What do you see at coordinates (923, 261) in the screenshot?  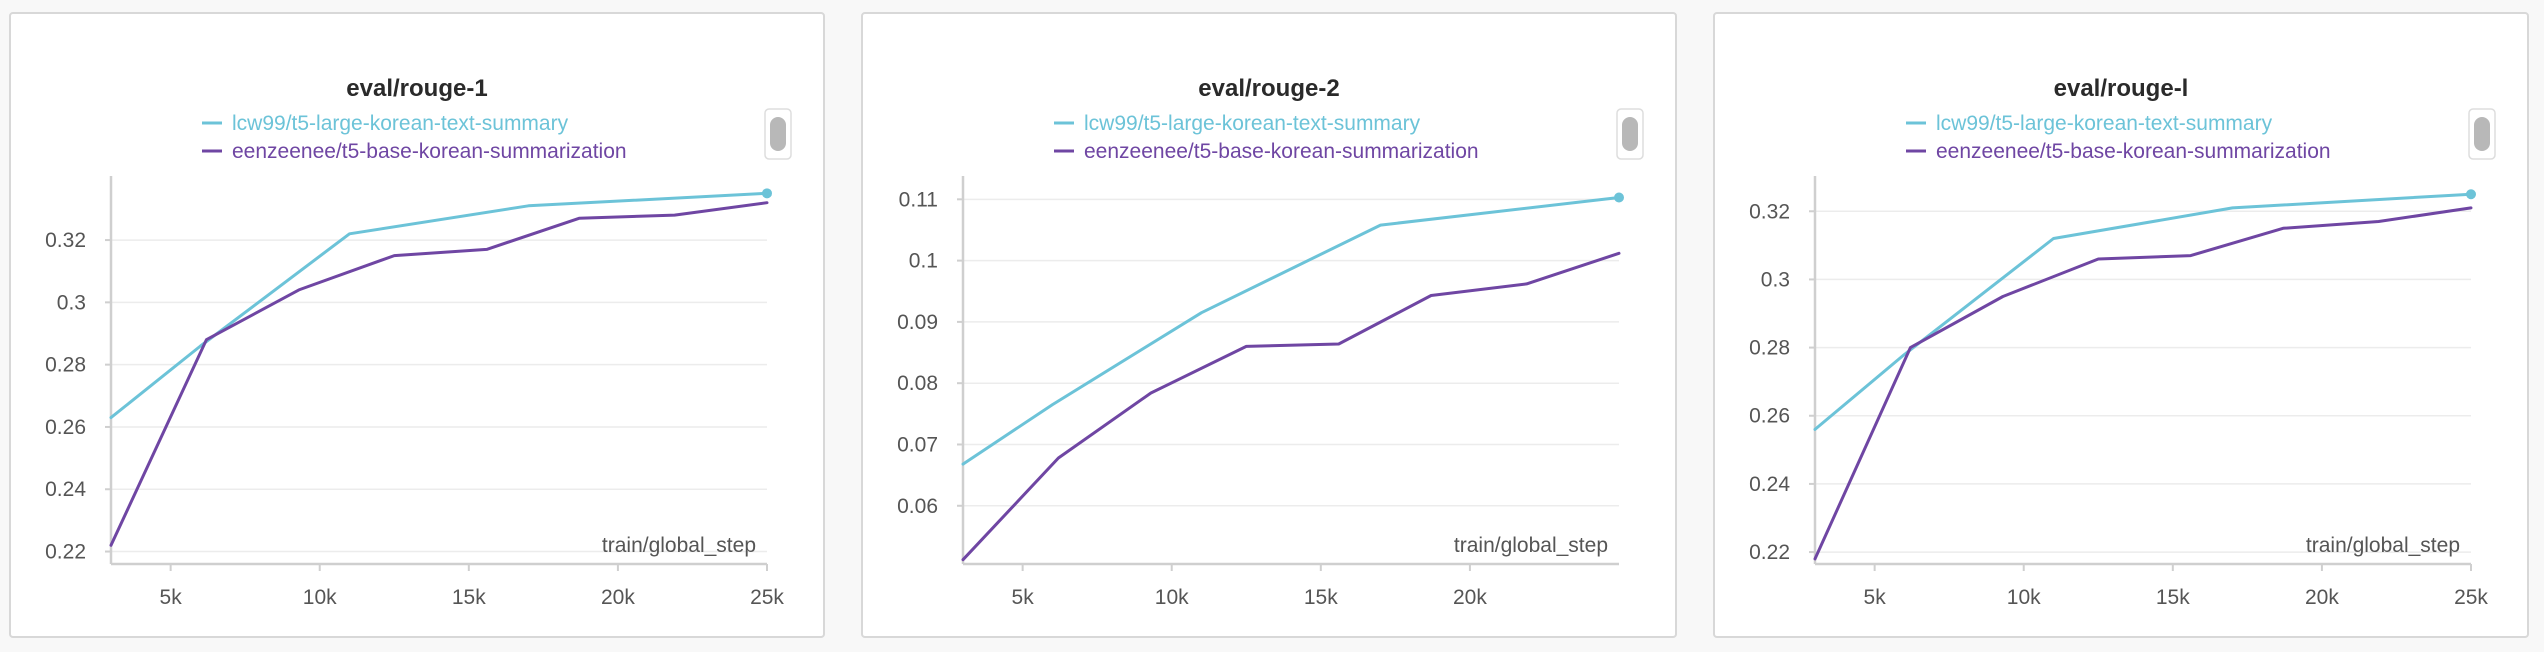 I see `y-tick-label: 0.1` at bounding box center [923, 261].